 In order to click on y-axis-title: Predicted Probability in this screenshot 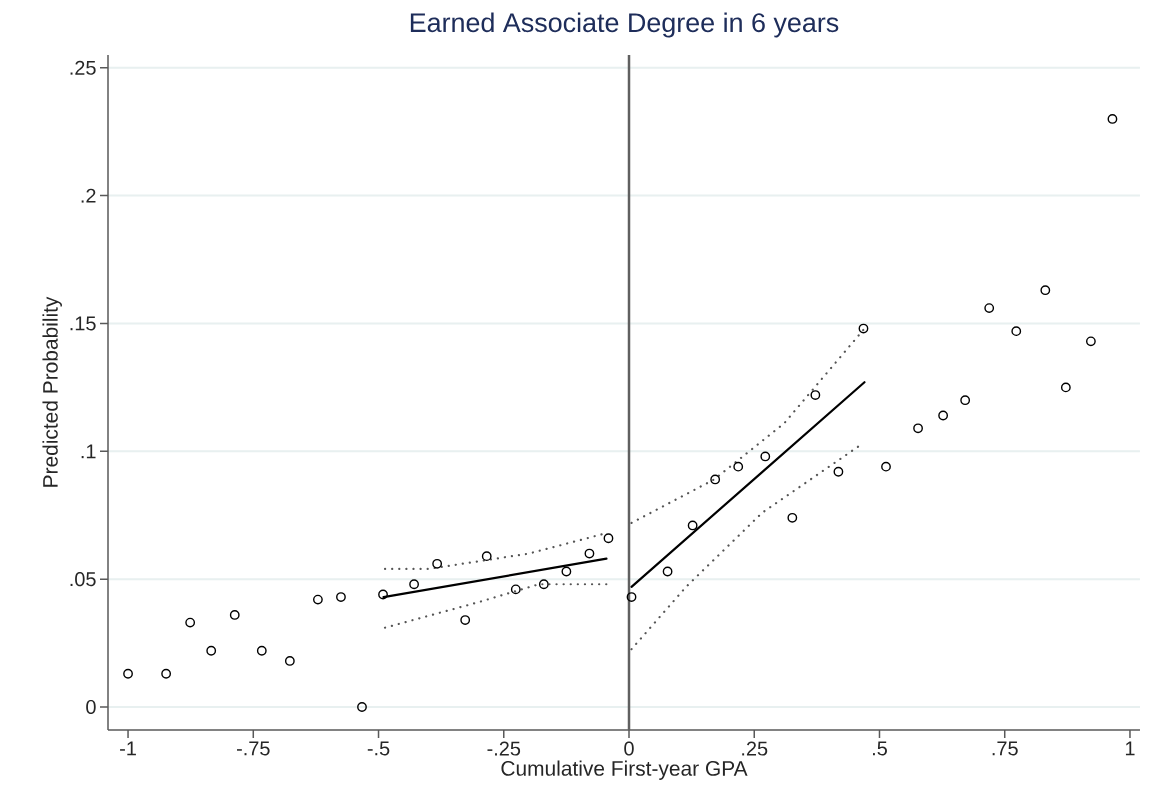, I will do `click(52, 391)`.